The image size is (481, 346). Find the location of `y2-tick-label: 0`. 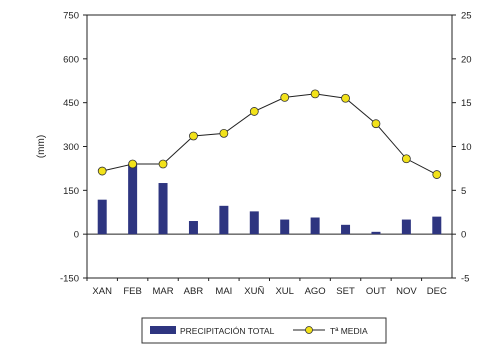

y2-tick-label: 0 is located at coordinates (463, 235).